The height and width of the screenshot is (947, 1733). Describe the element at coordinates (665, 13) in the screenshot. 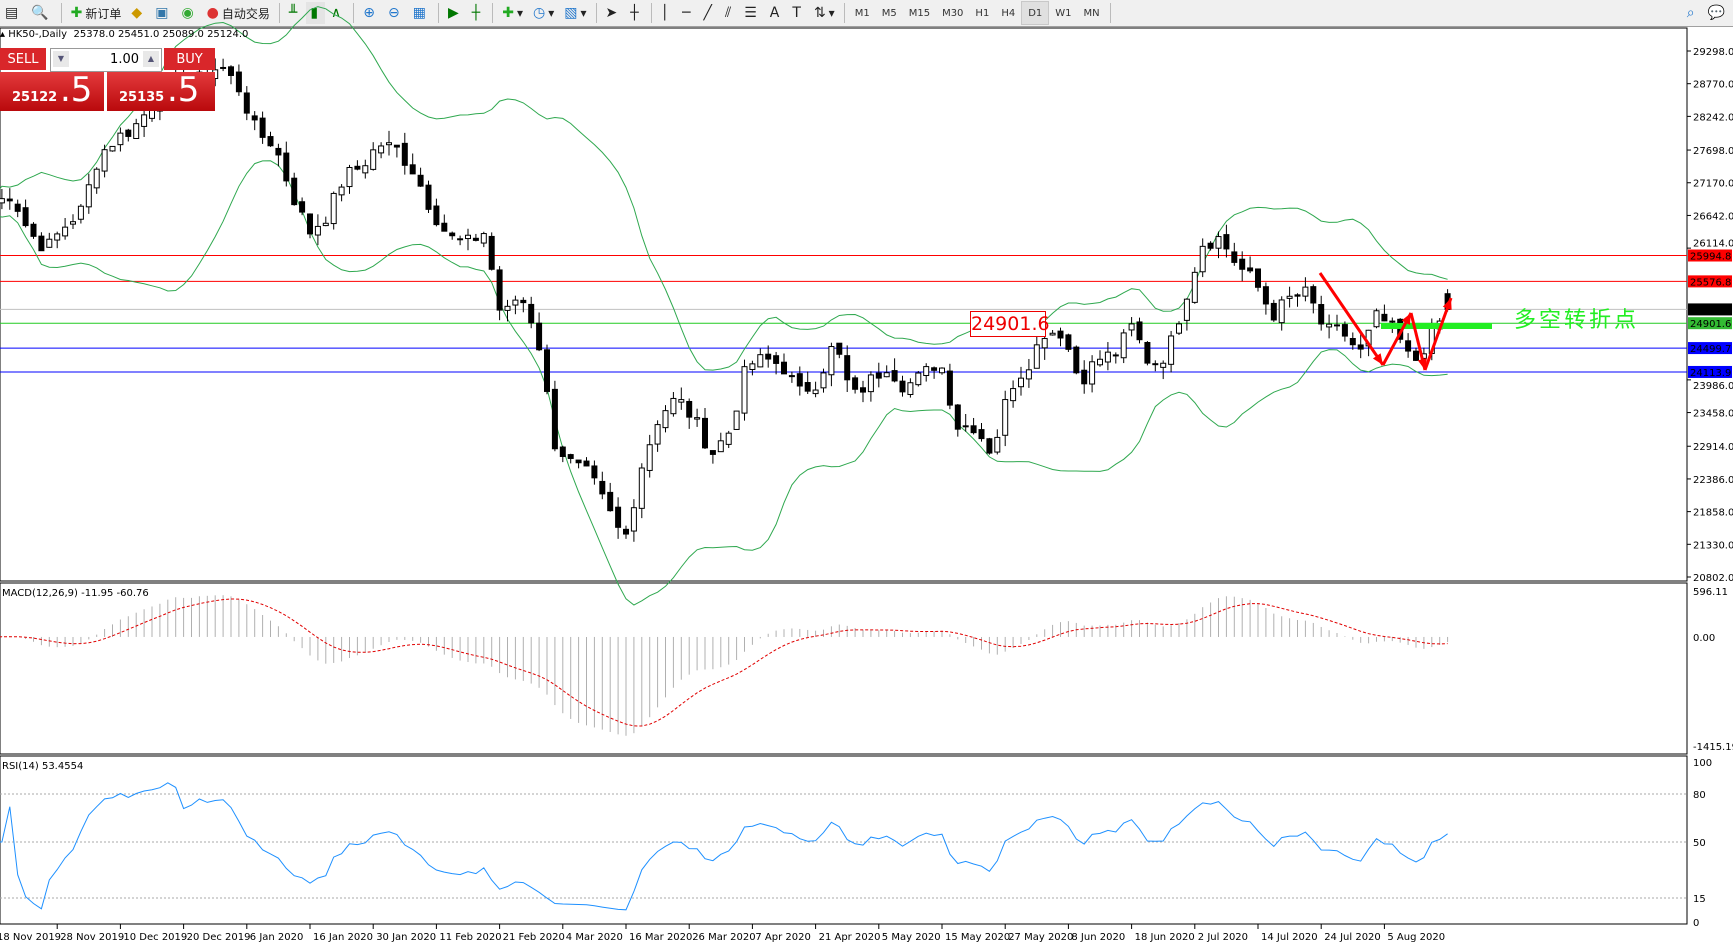

I see `vertical-line-icon: │` at that location.